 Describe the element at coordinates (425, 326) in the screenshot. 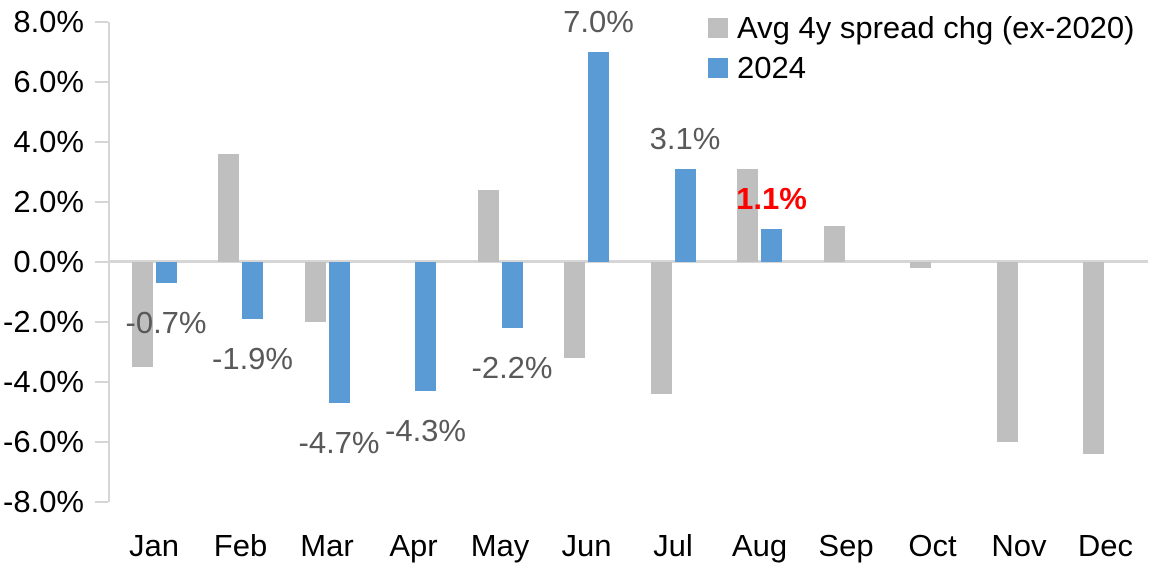

I see `bar-2024-apr` at that location.